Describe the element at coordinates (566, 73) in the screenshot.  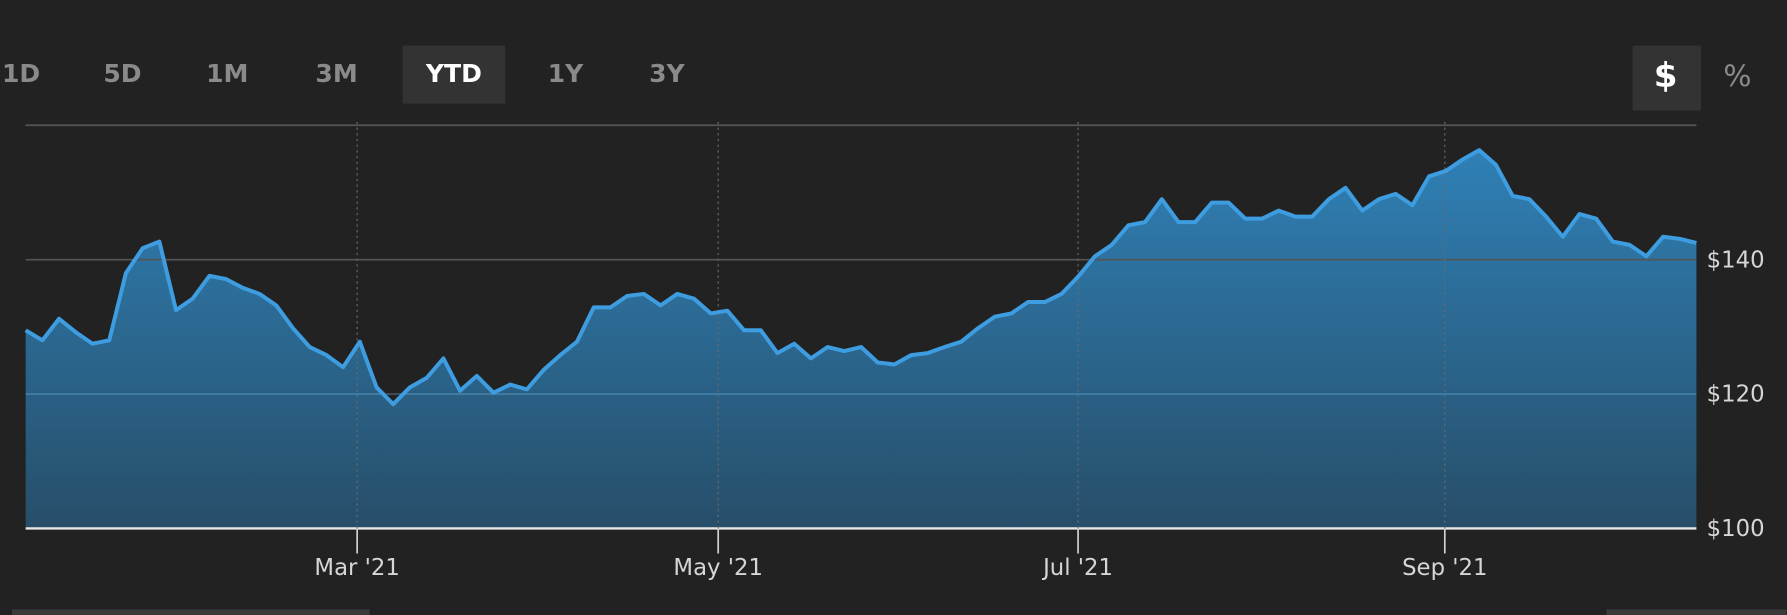
I see `range-button: 1Y` at that location.